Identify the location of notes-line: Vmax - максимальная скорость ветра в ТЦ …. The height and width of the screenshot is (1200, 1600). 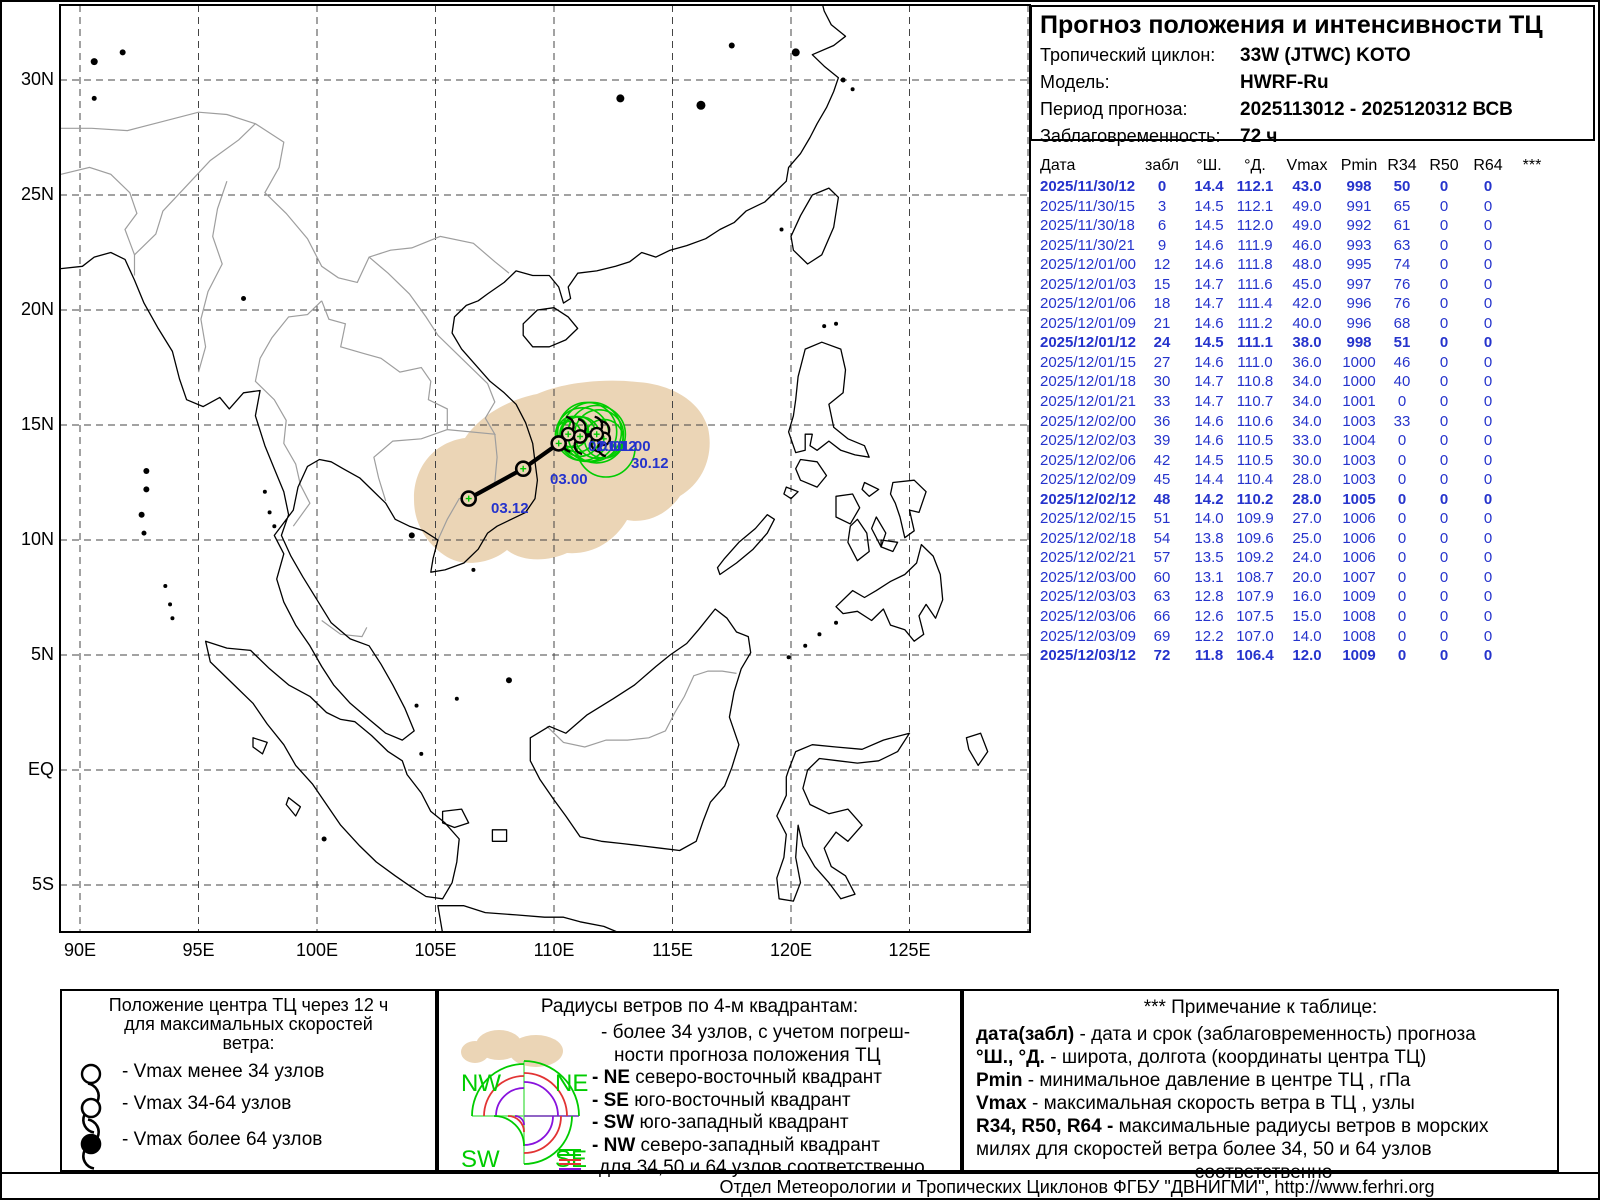
(1195, 1103).